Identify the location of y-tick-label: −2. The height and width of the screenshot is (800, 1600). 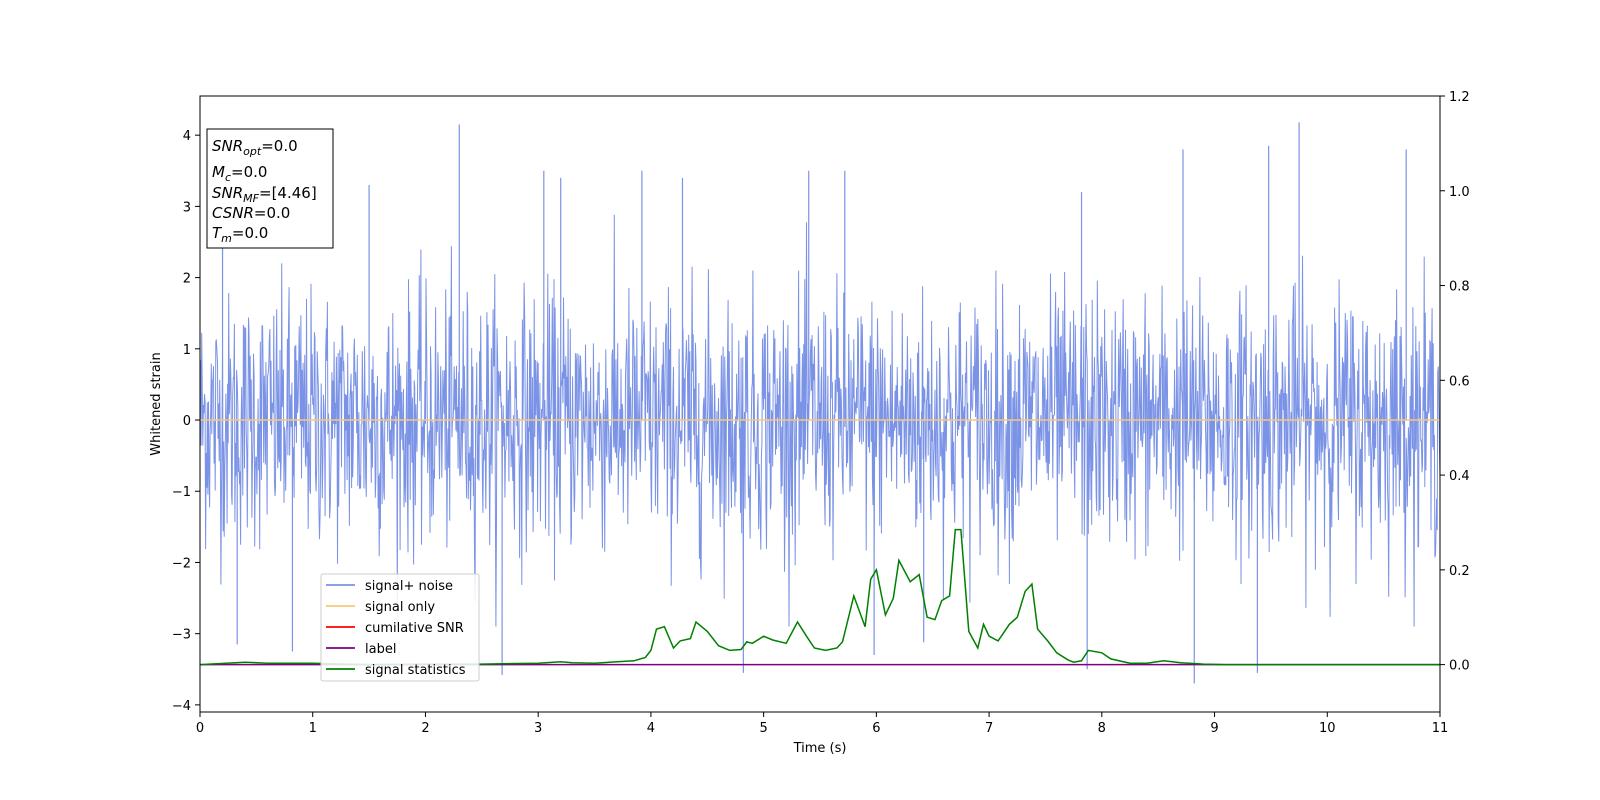
(181, 563).